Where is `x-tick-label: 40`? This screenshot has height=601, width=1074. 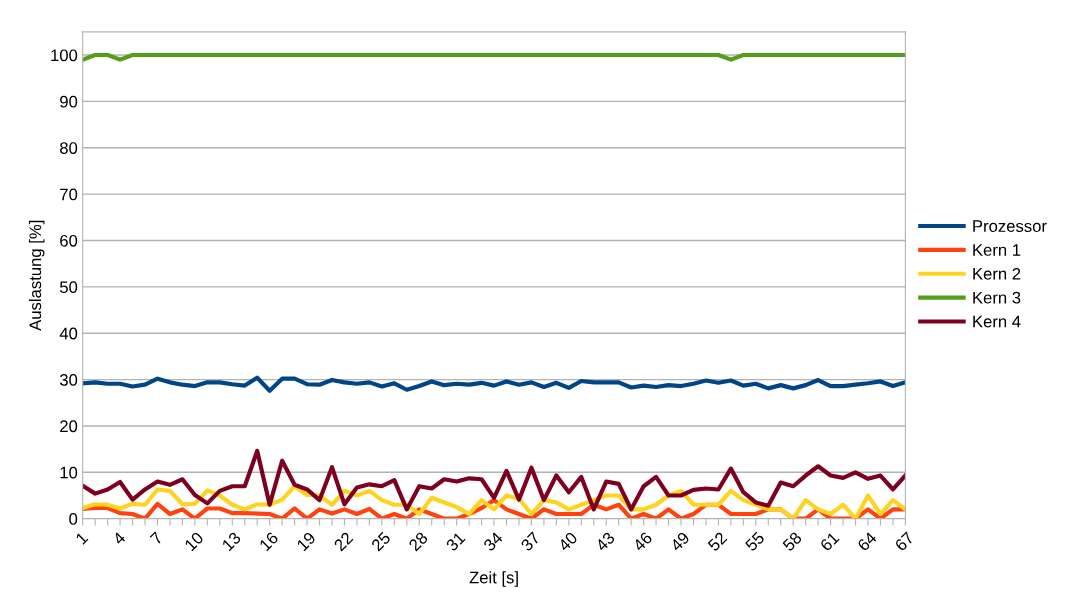
x-tick-label: 40 is located at coordinates (568, 541).